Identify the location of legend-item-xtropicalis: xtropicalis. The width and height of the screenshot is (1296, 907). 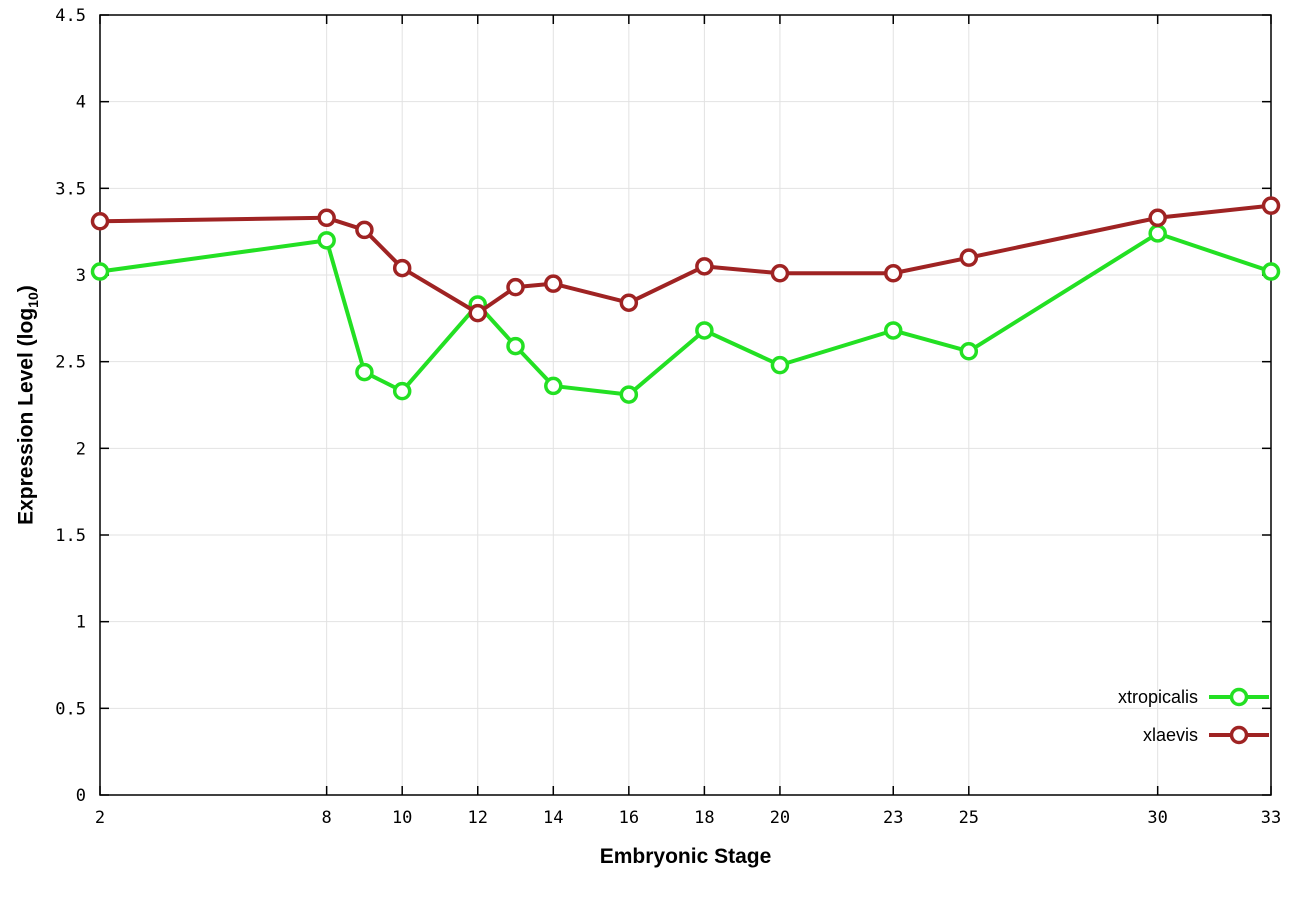
(1194, 697).